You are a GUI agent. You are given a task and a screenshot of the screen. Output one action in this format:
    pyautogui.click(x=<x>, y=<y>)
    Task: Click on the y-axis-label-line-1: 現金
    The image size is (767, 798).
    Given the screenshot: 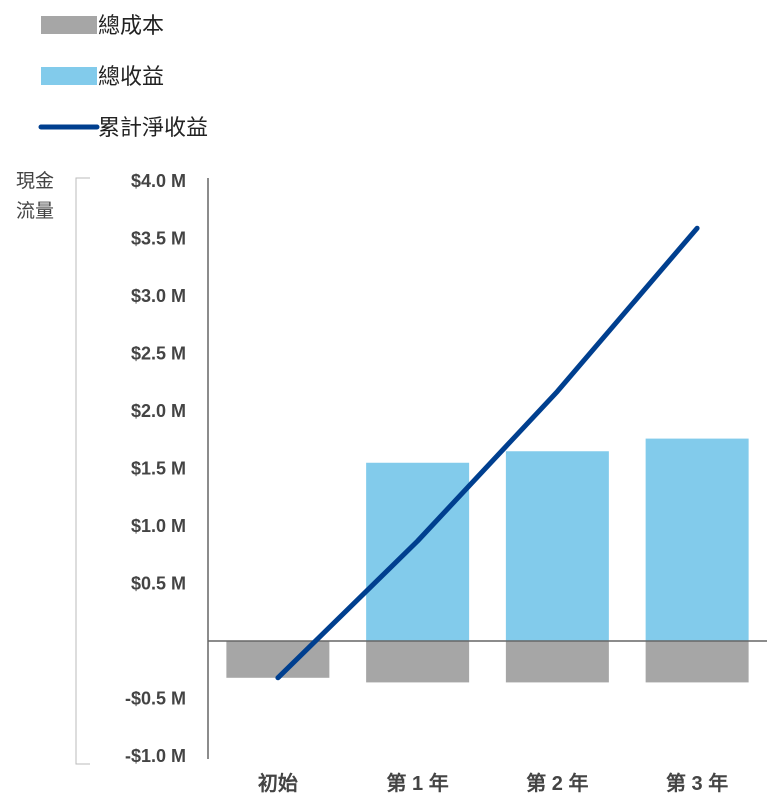 What is the action you would take?
    pyautogui.click(x=35, y=181)
    